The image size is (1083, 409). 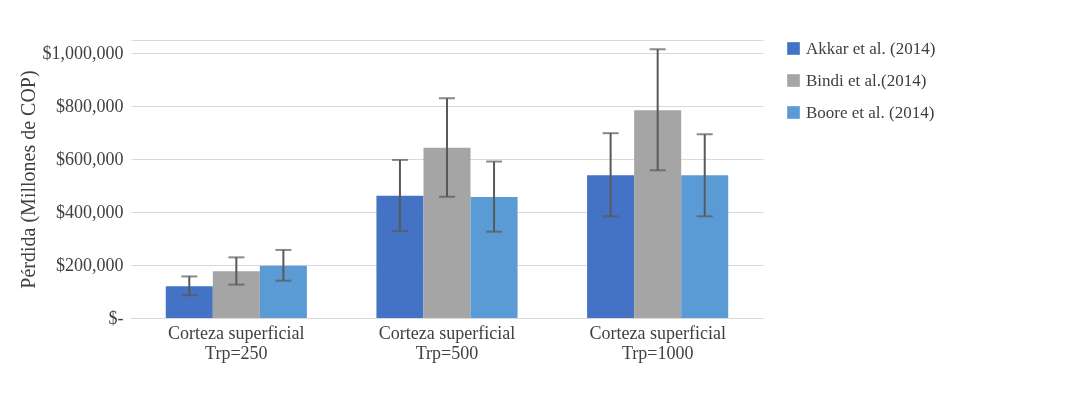 What do you see at coordinates (90, 211) in the screenshot?
I see `y-tick-label: $400,000` at bounding box center [90, 211].